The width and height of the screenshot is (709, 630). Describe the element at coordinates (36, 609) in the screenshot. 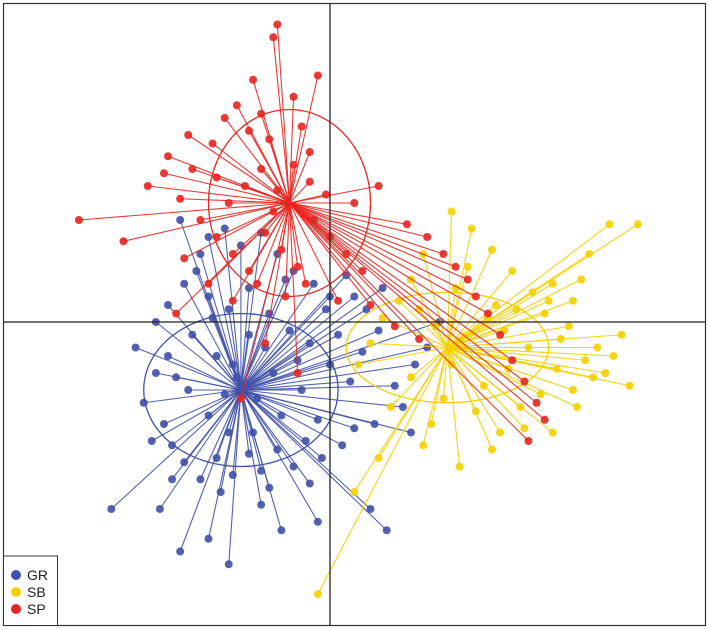

I see `legend-label-sp: SP` at that location.